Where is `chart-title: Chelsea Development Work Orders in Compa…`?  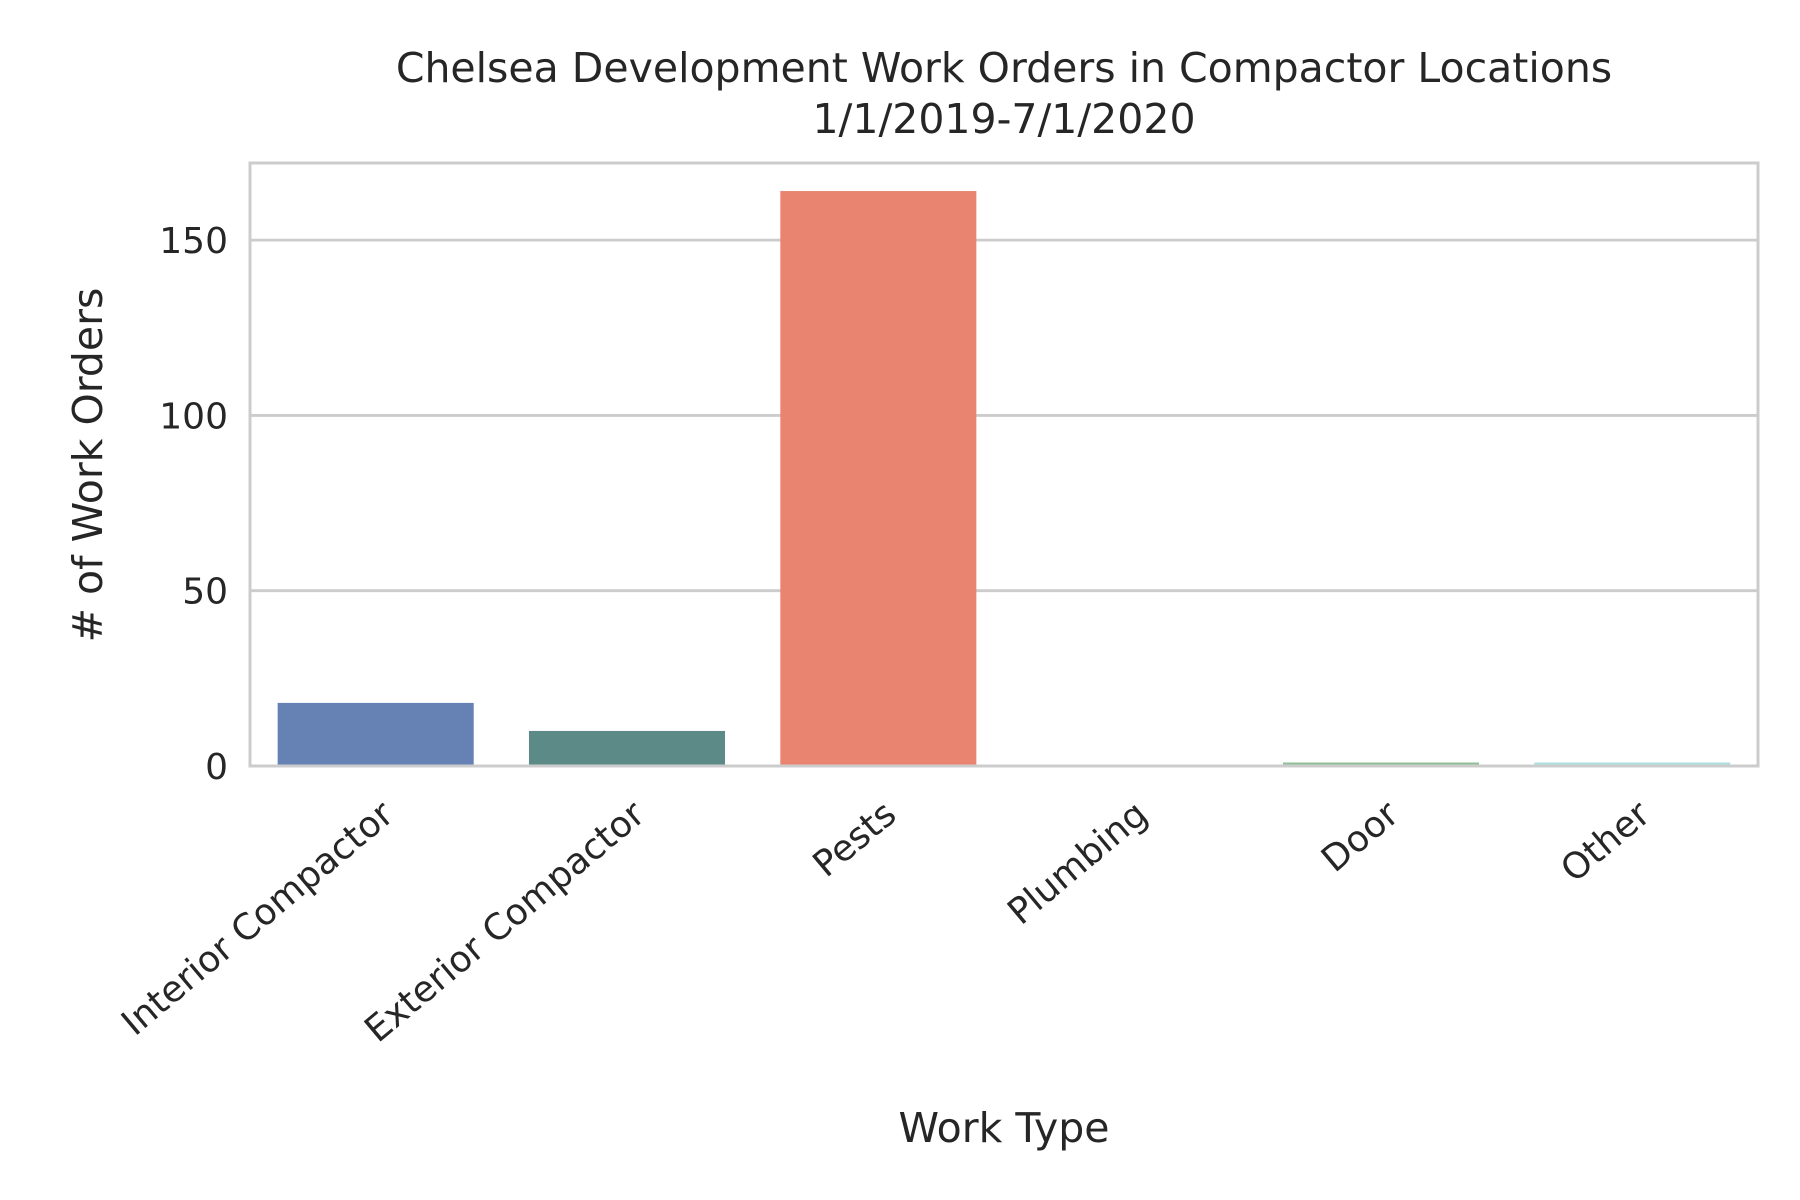
chart-title: Chelsea Development Work Orders in Compa… is located at coordinates (1004, 68).